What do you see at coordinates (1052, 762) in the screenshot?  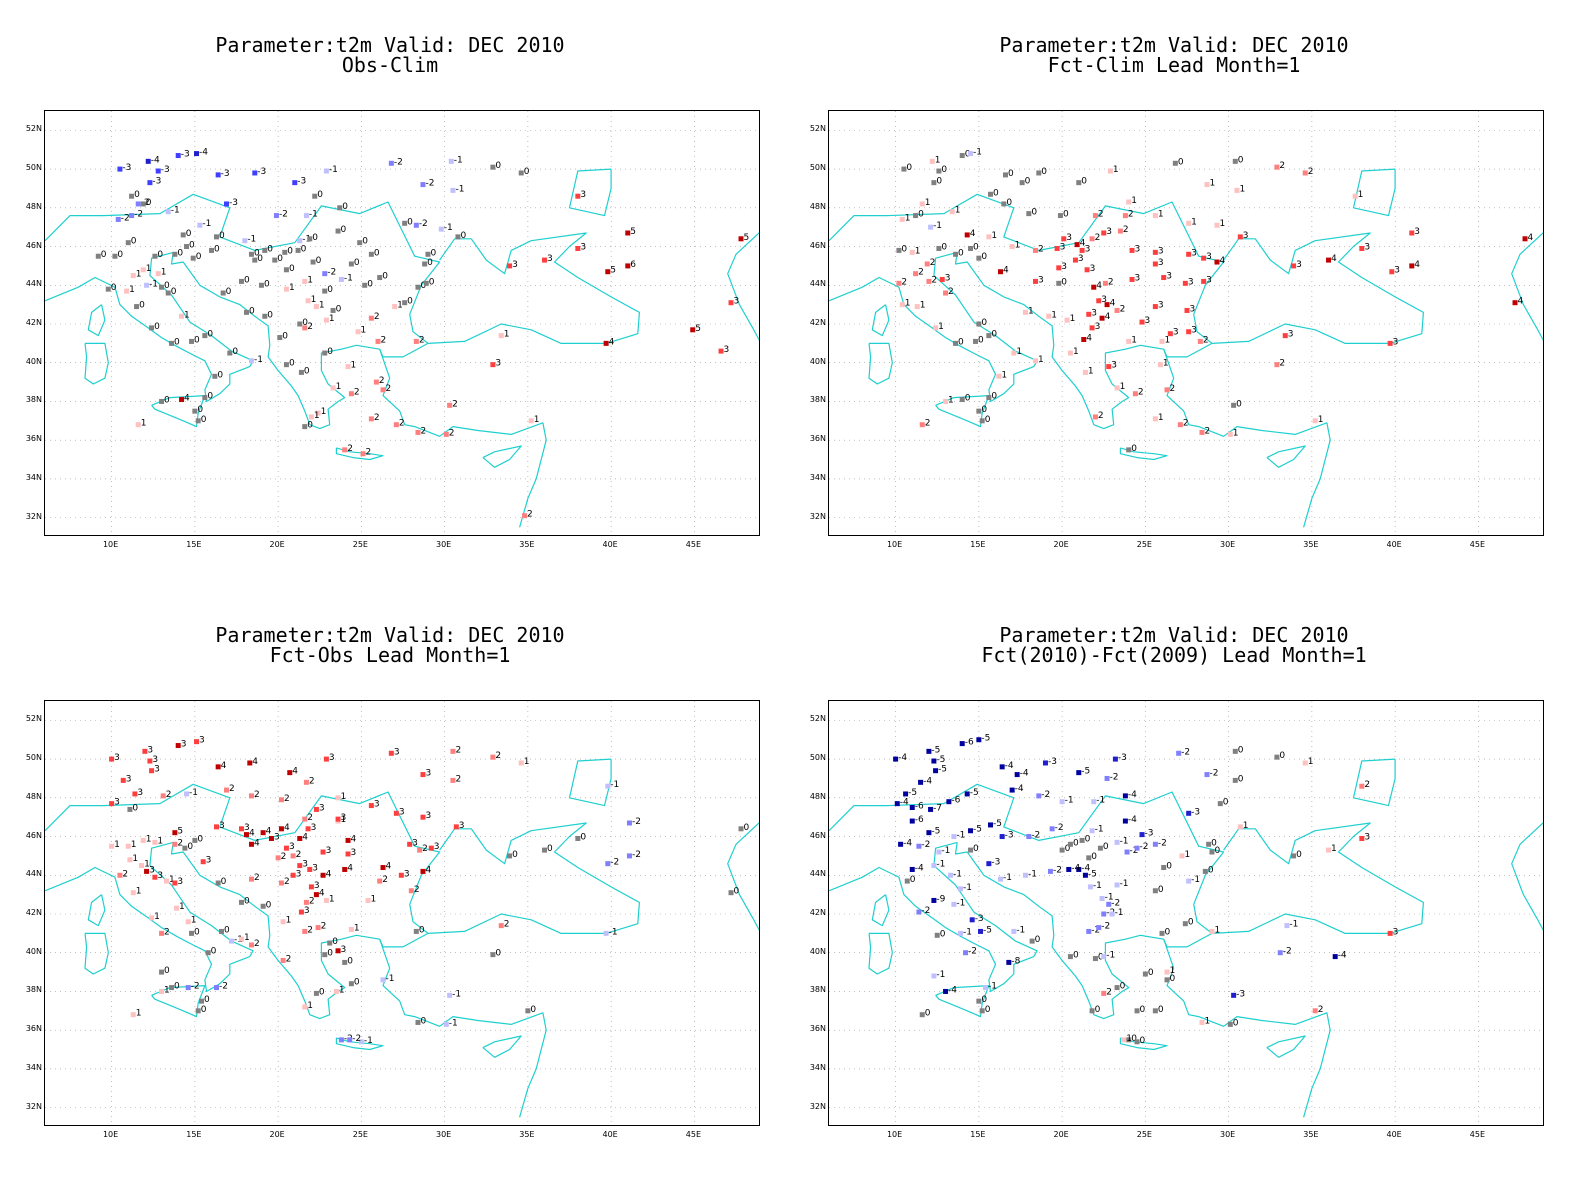 I see `station-value: -3` at bounding box center [1052, 762].